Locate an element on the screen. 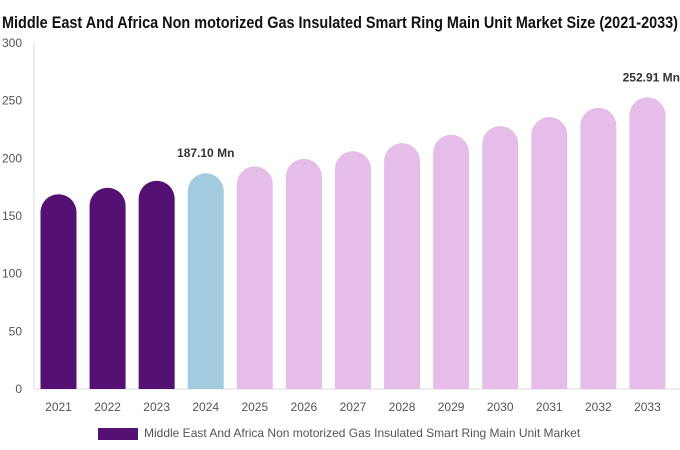 The width and height of the screenshot is (680, 450). x-tick-label: 2025 is located at coordinates (254, 407).